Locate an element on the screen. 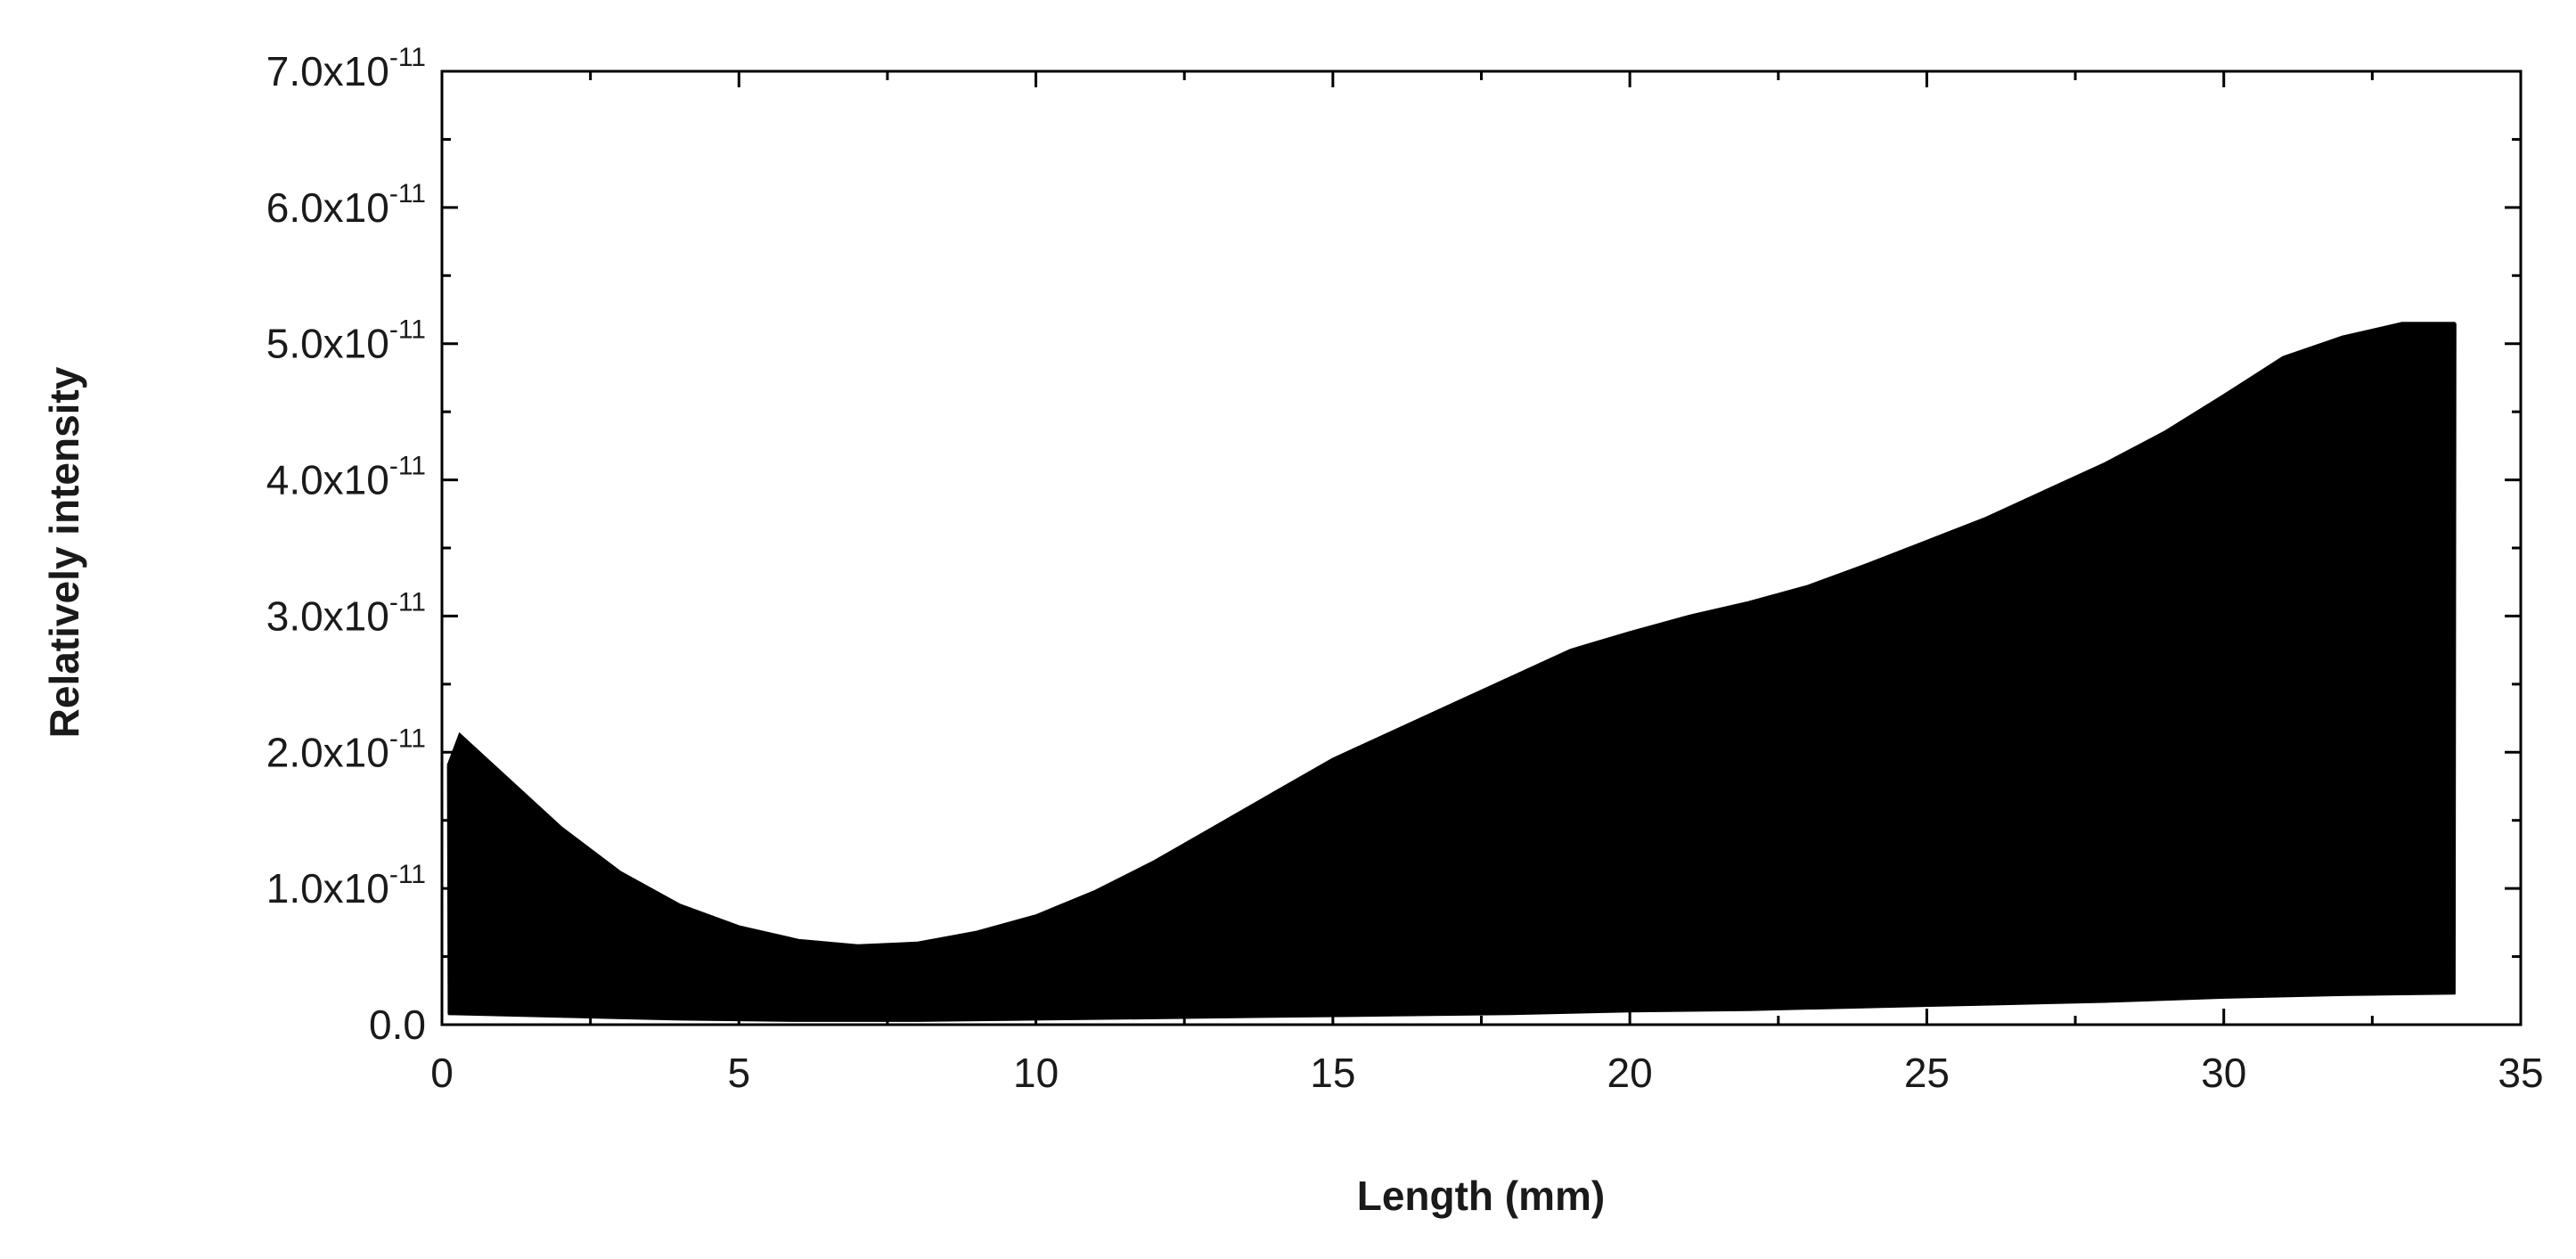  x-tick-label: 5 is located at coordinates (738, 1073).